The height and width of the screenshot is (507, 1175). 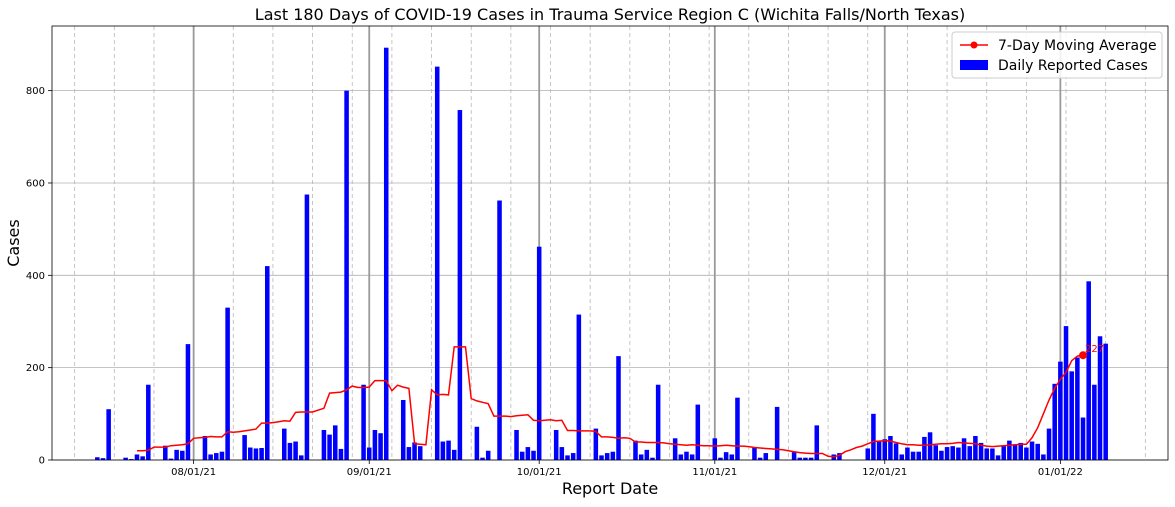 What do you see at coordinates (35, 368) in the screenshot?
I see `y-tick-label: 200` at bounding box center [35, 368].